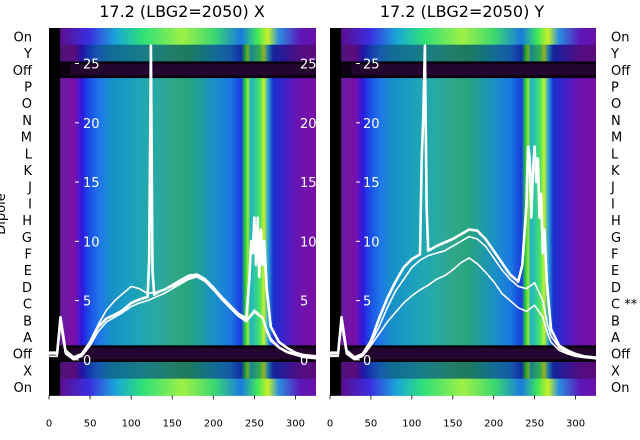  I want to click on overlay-tick-label: 15, so click(91, 183).